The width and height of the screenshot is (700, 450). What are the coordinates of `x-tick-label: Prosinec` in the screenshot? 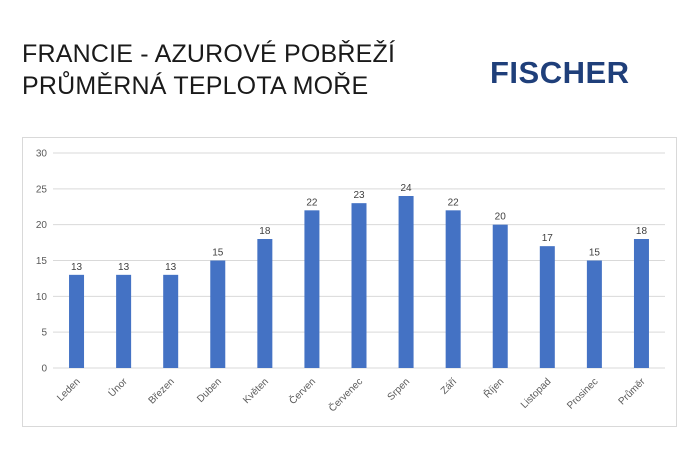 It's located at (582, 393).